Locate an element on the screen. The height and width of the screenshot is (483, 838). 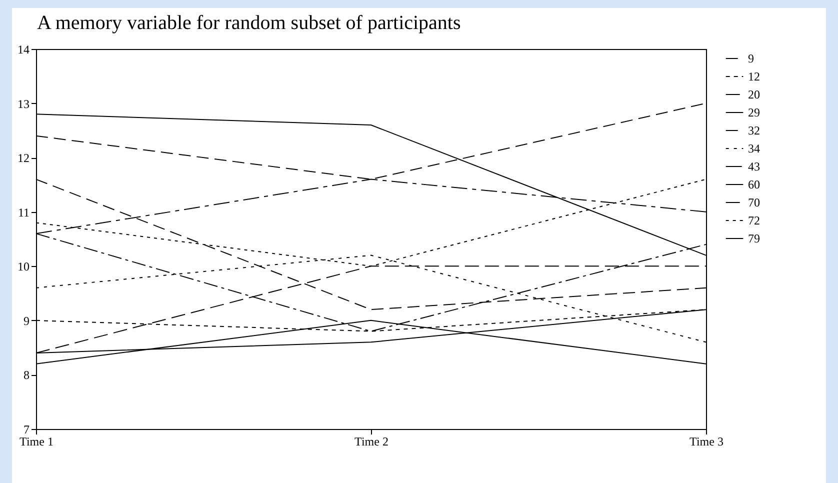
legend-label: 32 is located at coordinates (754, 131).